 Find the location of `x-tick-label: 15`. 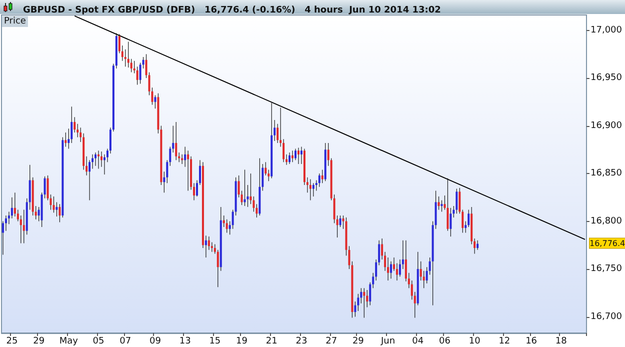

x-tick-label: 15 is located at coordinates (215, 341).